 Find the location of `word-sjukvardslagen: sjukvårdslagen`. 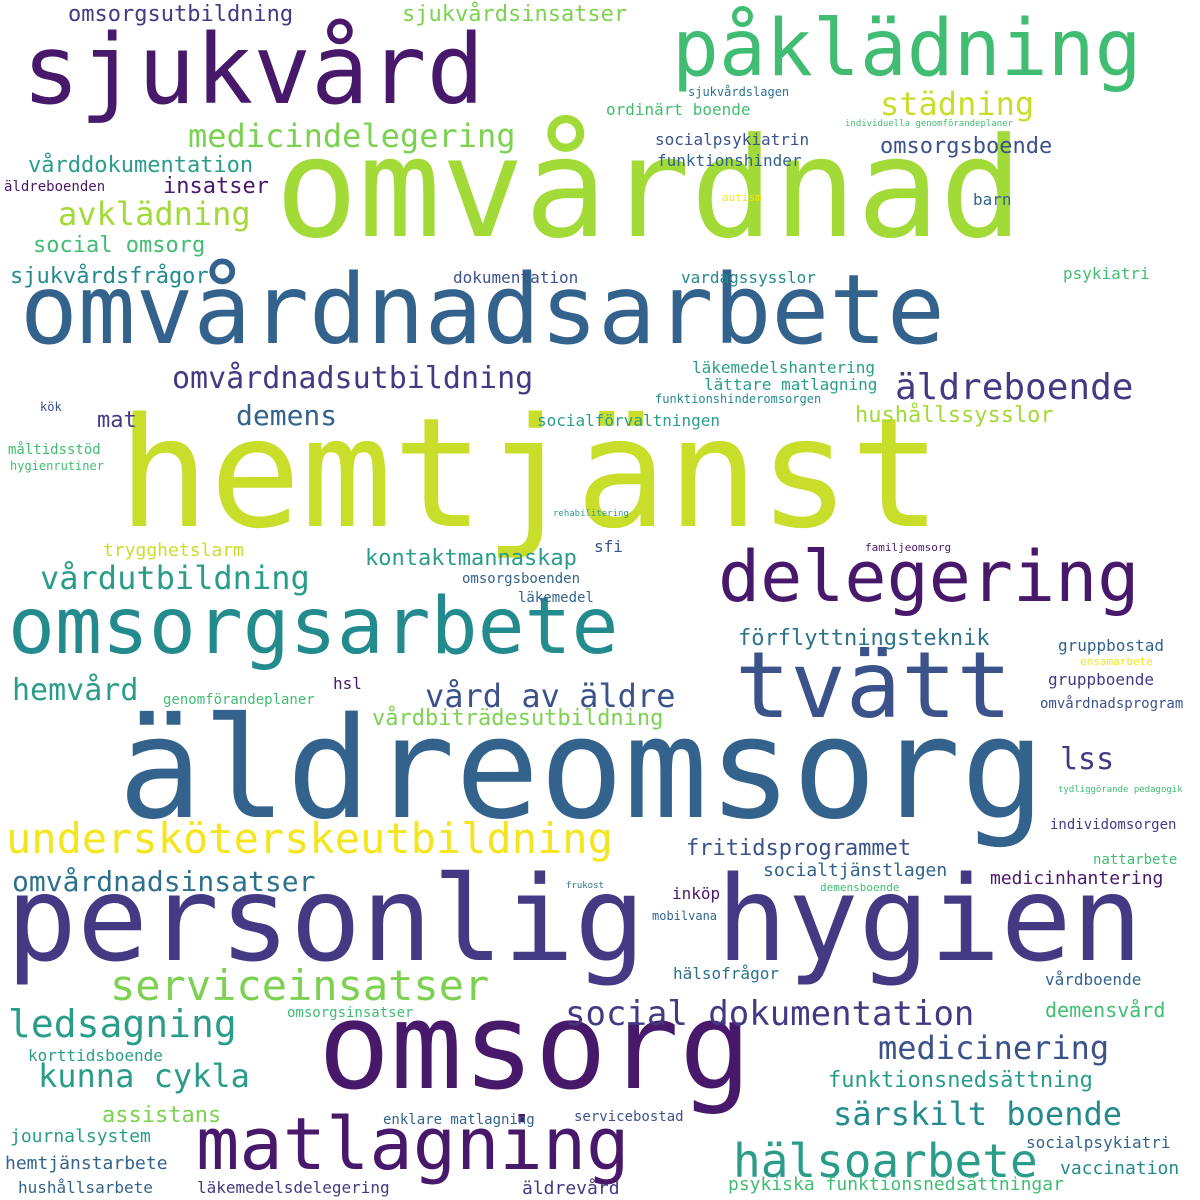

word-sjukvardslagen: sjukvårdslagen is located at coordinates (739, 92).